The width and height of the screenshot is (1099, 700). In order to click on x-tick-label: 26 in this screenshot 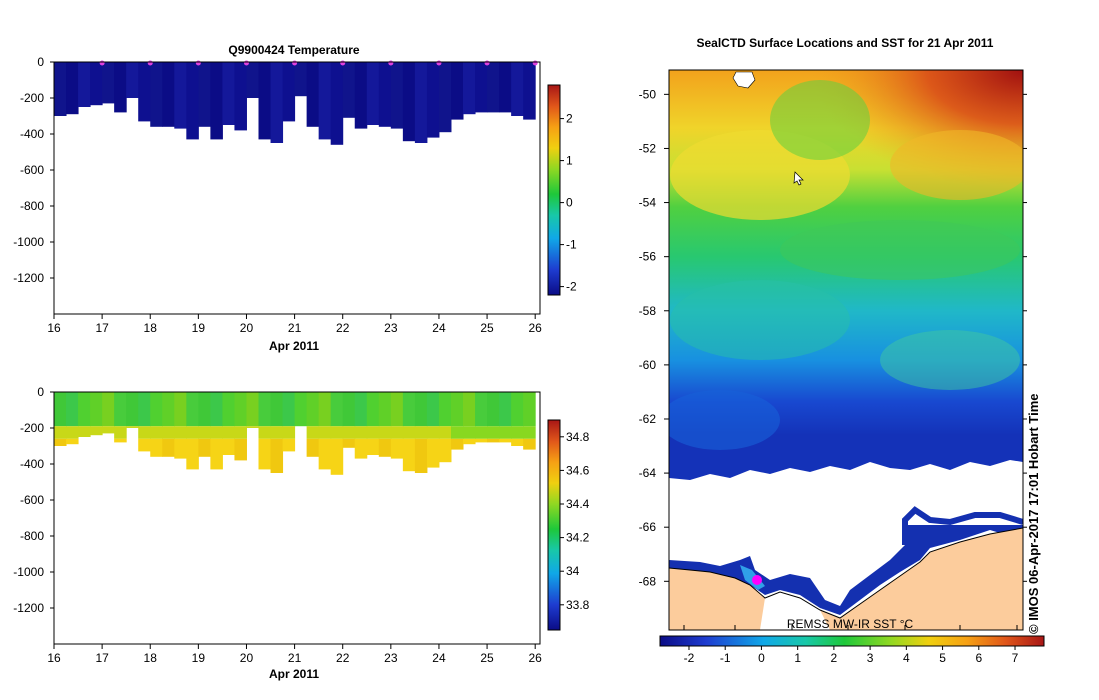, I will do `click(536, 328)`.